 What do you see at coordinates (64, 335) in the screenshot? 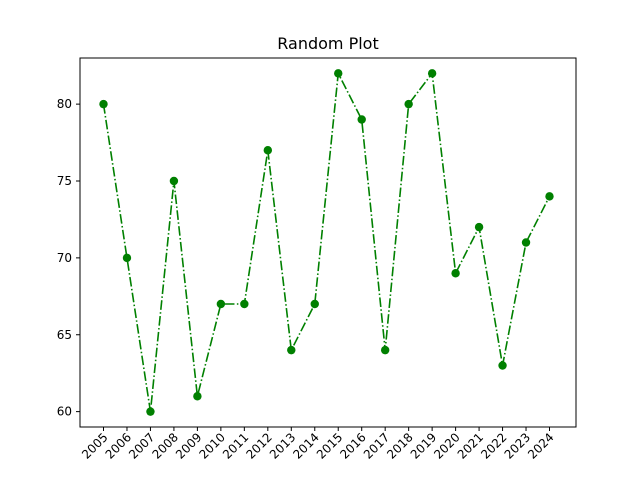
I see `y-tick-label: 65` at bounding box center [64, 335].